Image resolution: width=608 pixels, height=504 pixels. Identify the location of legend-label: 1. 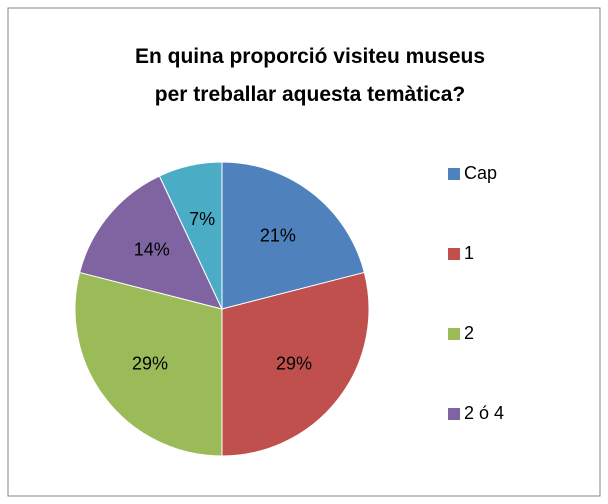
(469, 253).